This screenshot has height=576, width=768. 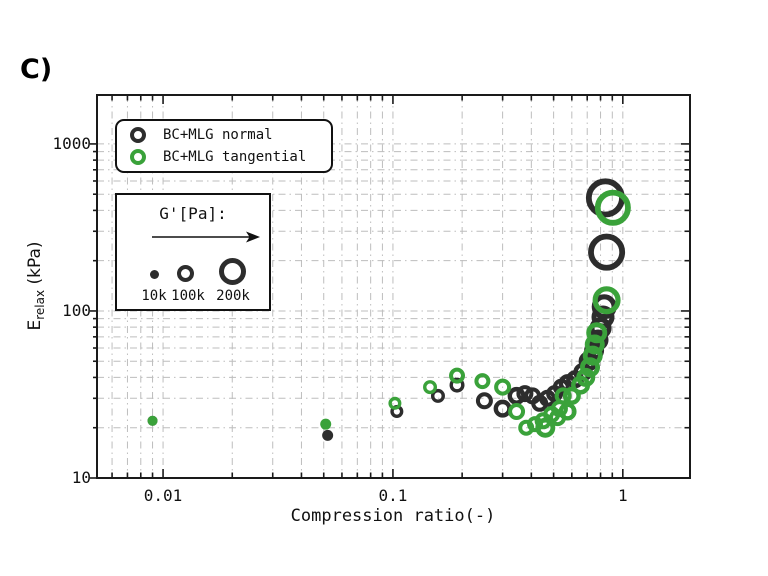 I want to click on y-axis-title-main: E, so click(x=34, y=325).